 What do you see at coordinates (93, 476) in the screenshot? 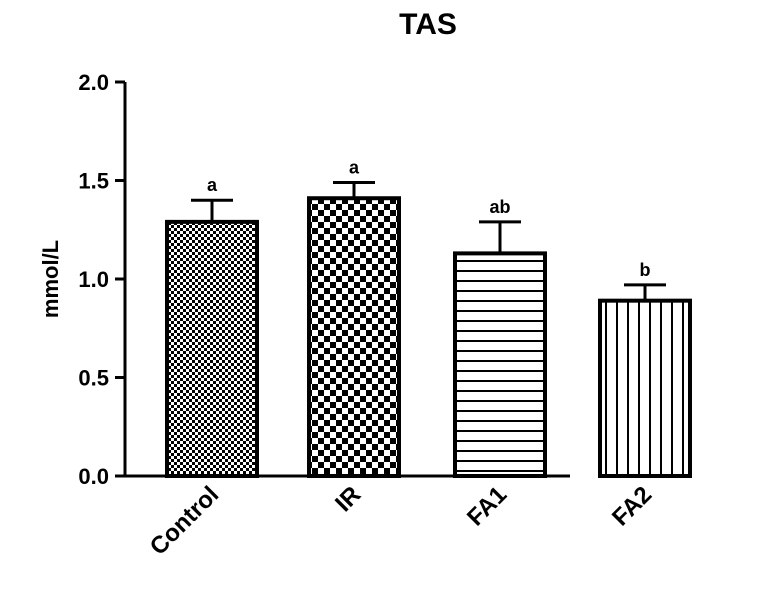
I see `y-tick-label: 0.0` at bounding box center [93, 476].